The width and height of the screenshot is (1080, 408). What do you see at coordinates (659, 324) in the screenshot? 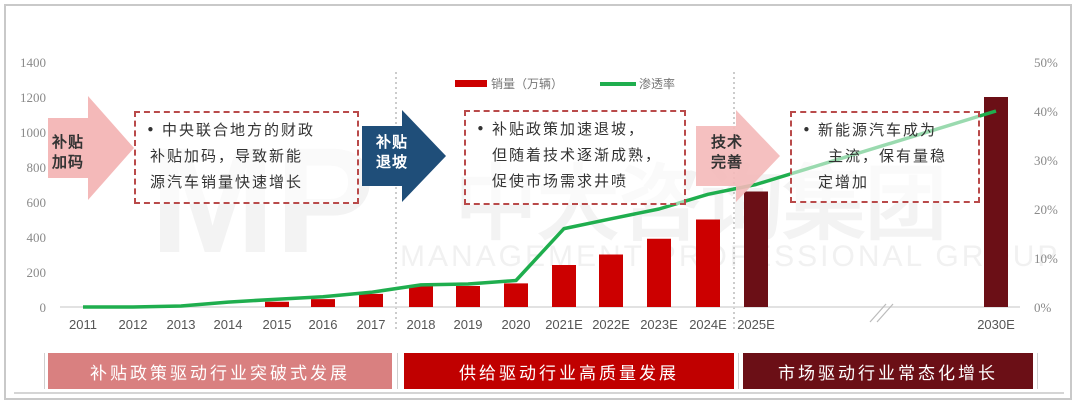
I see `x-axis-label: 2023E` at bounding box center [659, 324].